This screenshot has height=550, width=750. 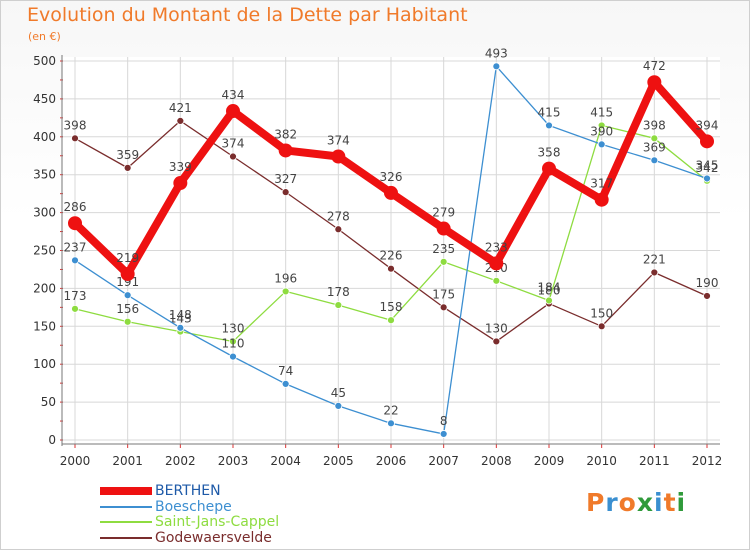 I want to click on data-label: 327, so click(x=285, y=179).